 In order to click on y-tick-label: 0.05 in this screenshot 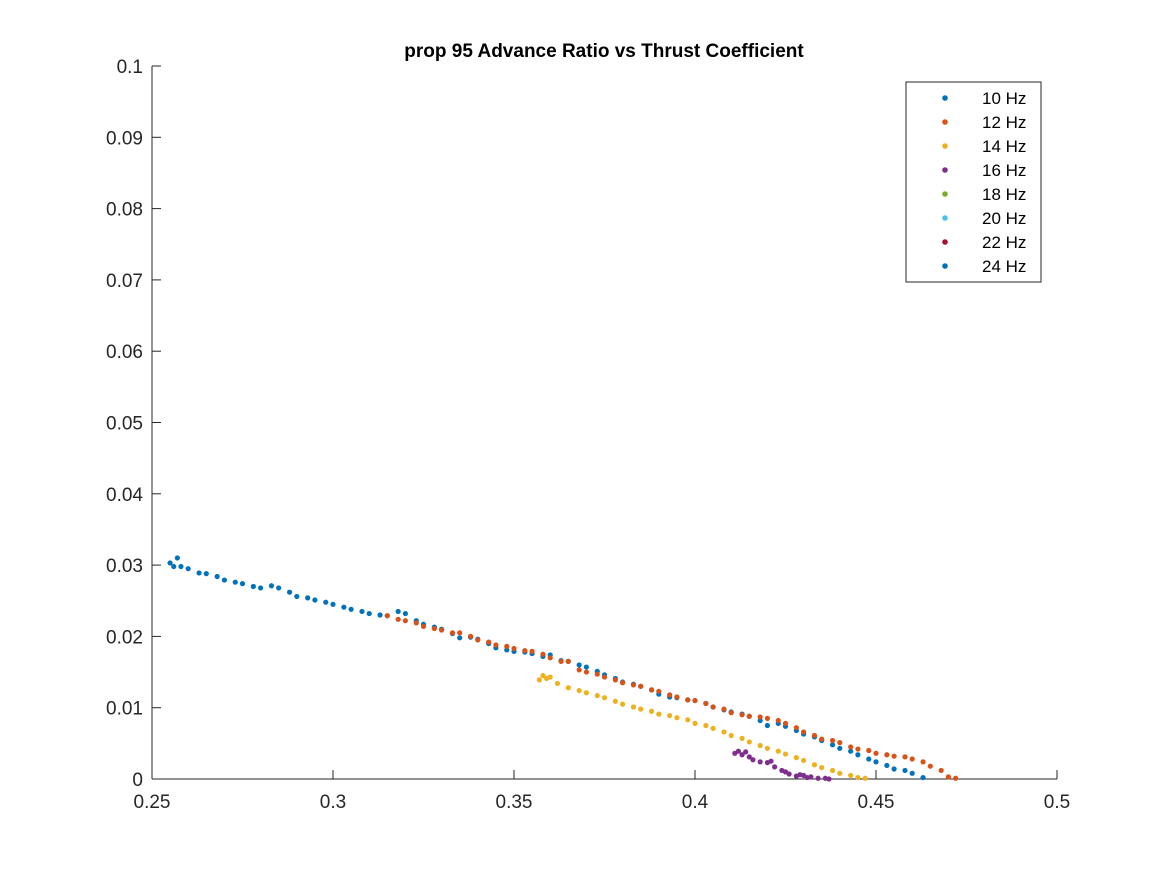, I will do `click(124, 424)`.